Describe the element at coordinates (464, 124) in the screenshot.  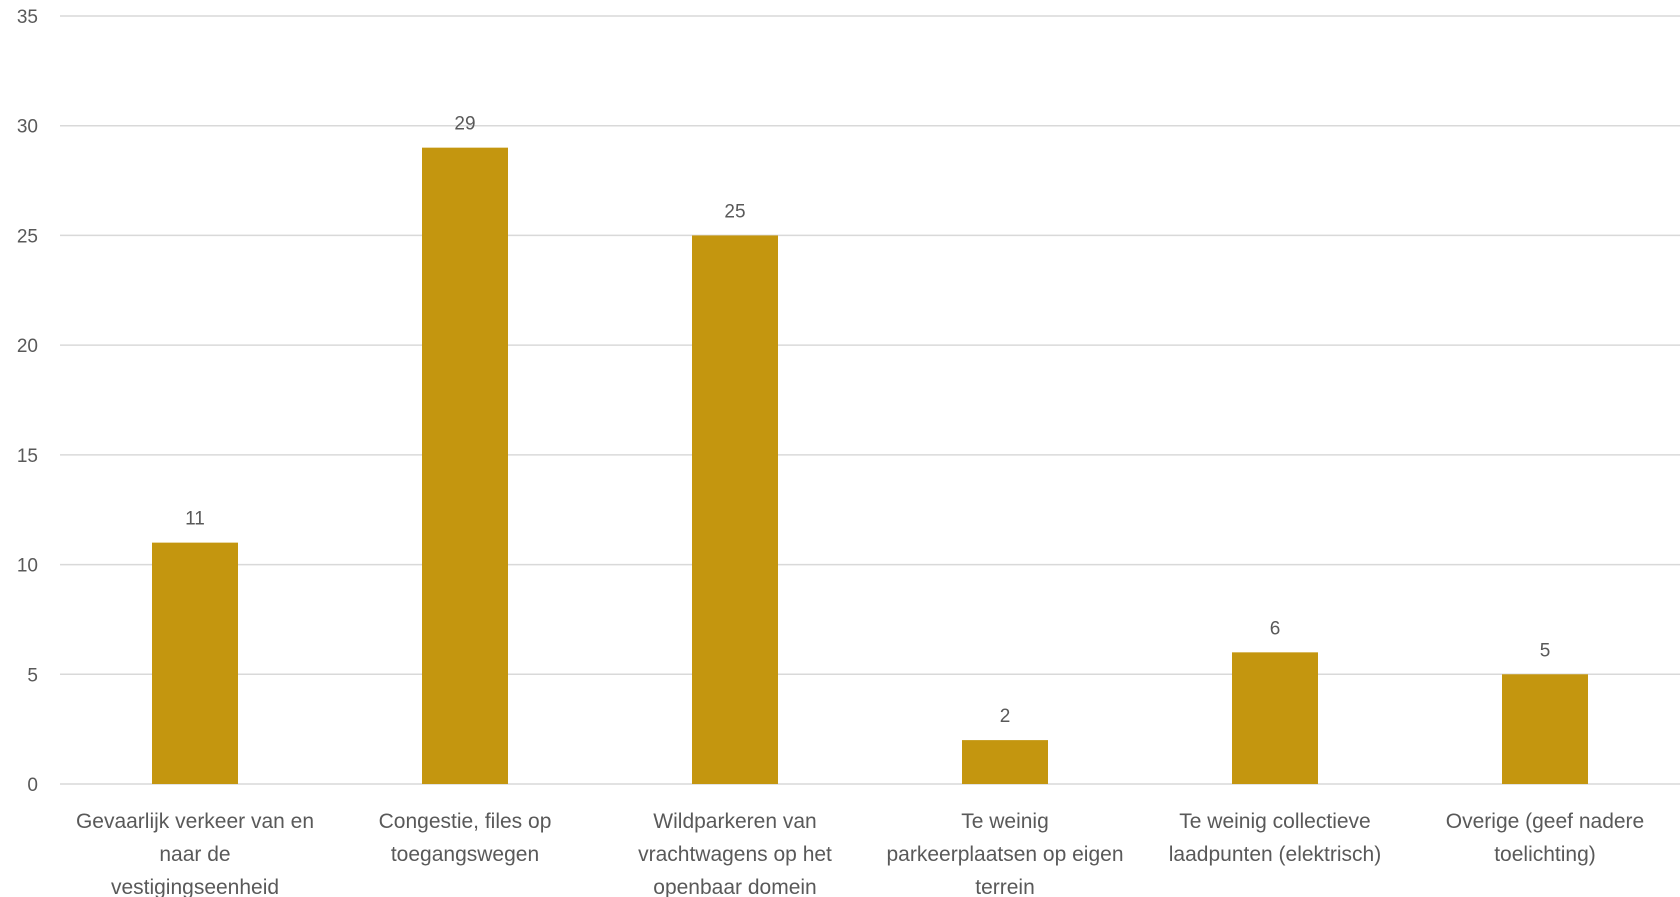
I see `data-label-2: 29` at that location.